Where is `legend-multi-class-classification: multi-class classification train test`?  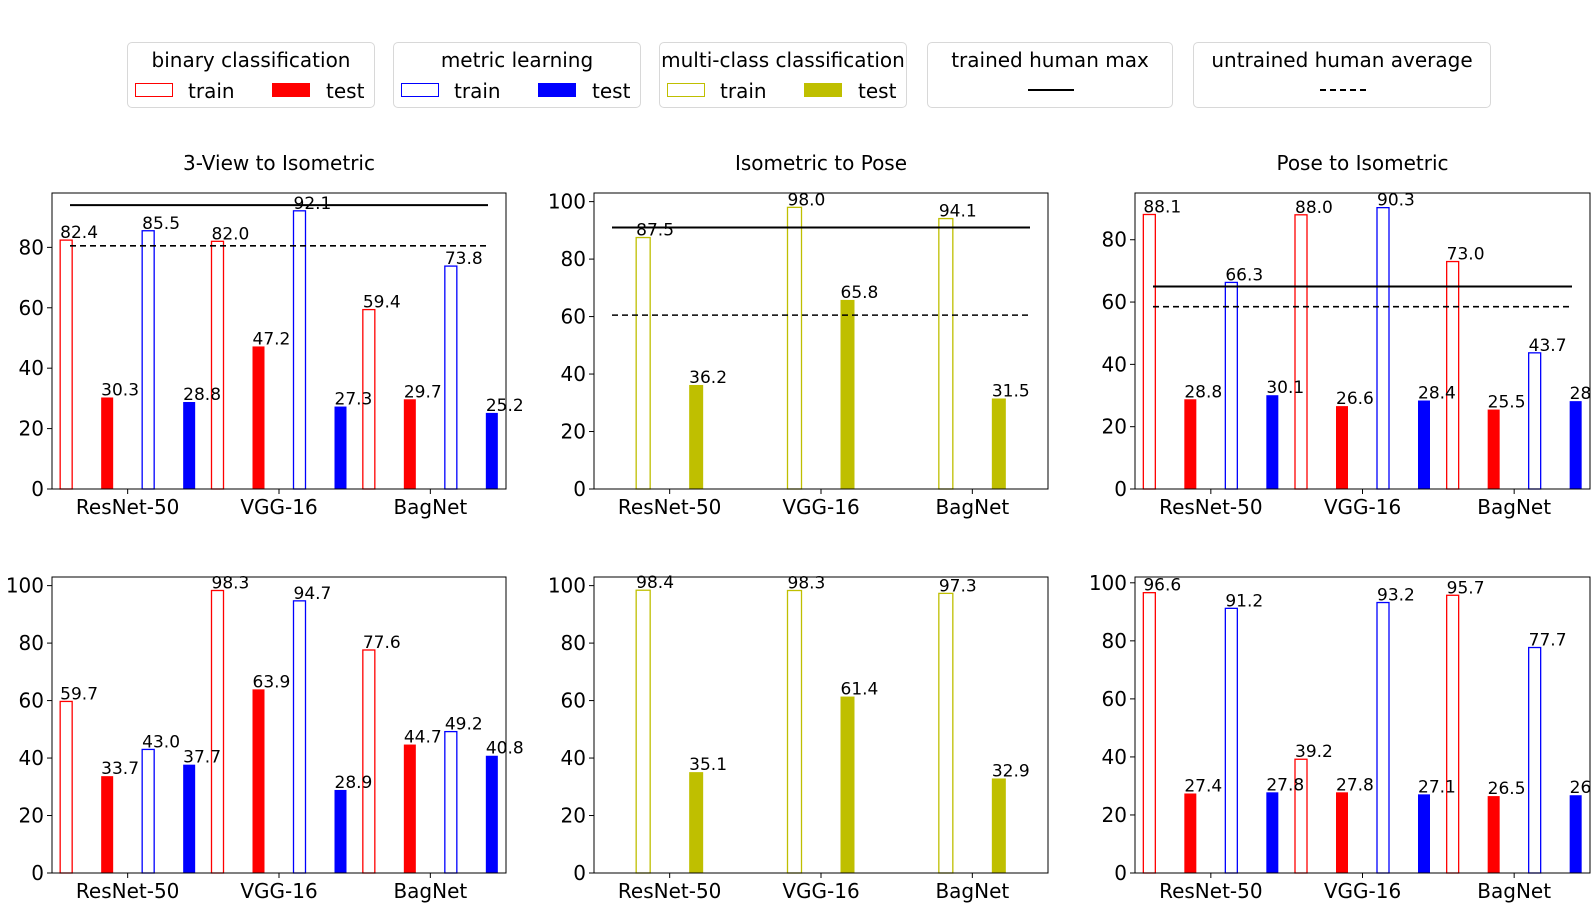 legend-multi-class-classification: multi-class classification train test is located at coordinates (783, 75).